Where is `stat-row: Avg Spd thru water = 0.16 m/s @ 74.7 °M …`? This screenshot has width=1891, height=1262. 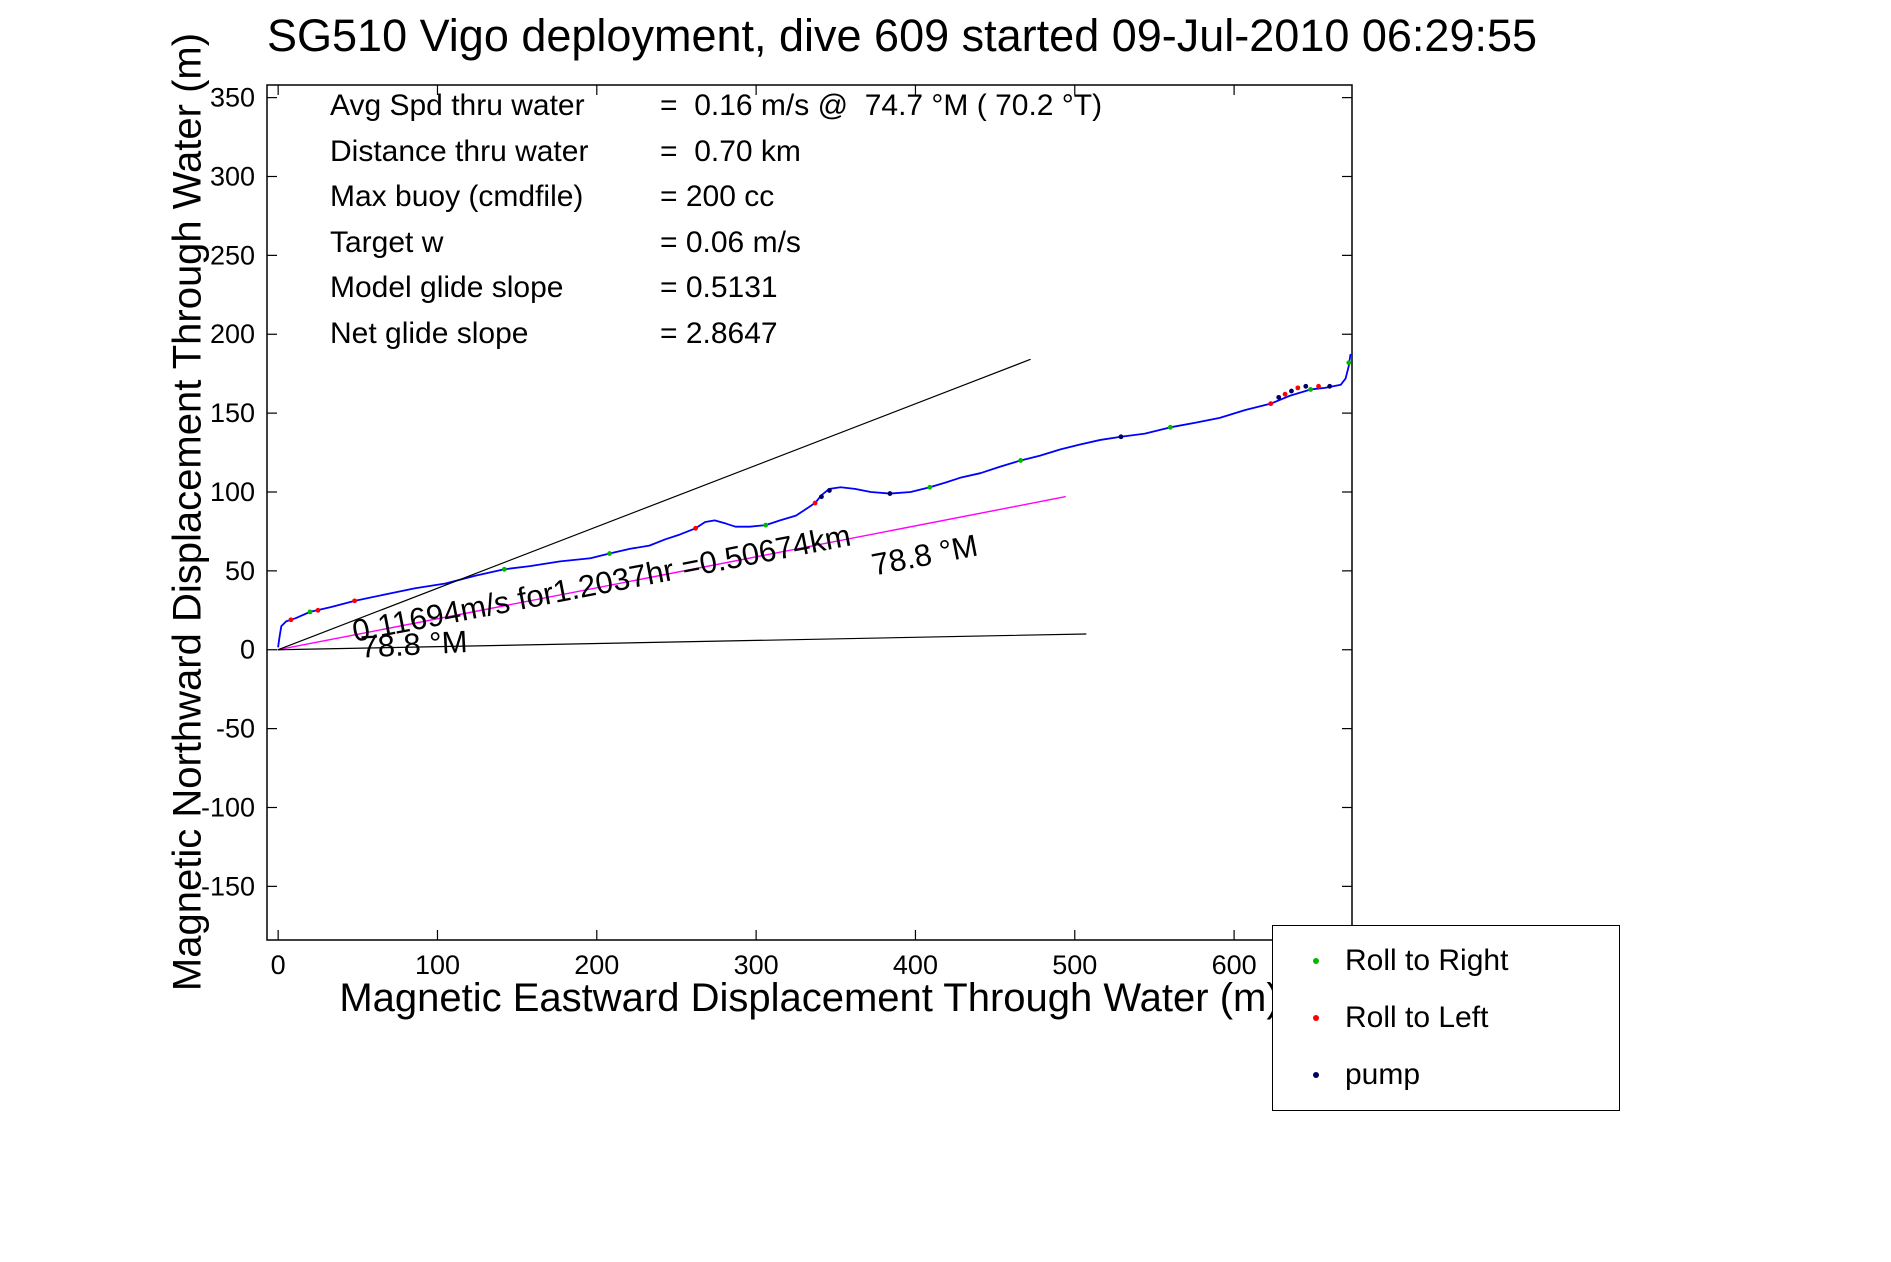
stat-row: Avg Spd thru water = 0.16 m/s @ 74.7 °M … is located at coordinates (716, 106).